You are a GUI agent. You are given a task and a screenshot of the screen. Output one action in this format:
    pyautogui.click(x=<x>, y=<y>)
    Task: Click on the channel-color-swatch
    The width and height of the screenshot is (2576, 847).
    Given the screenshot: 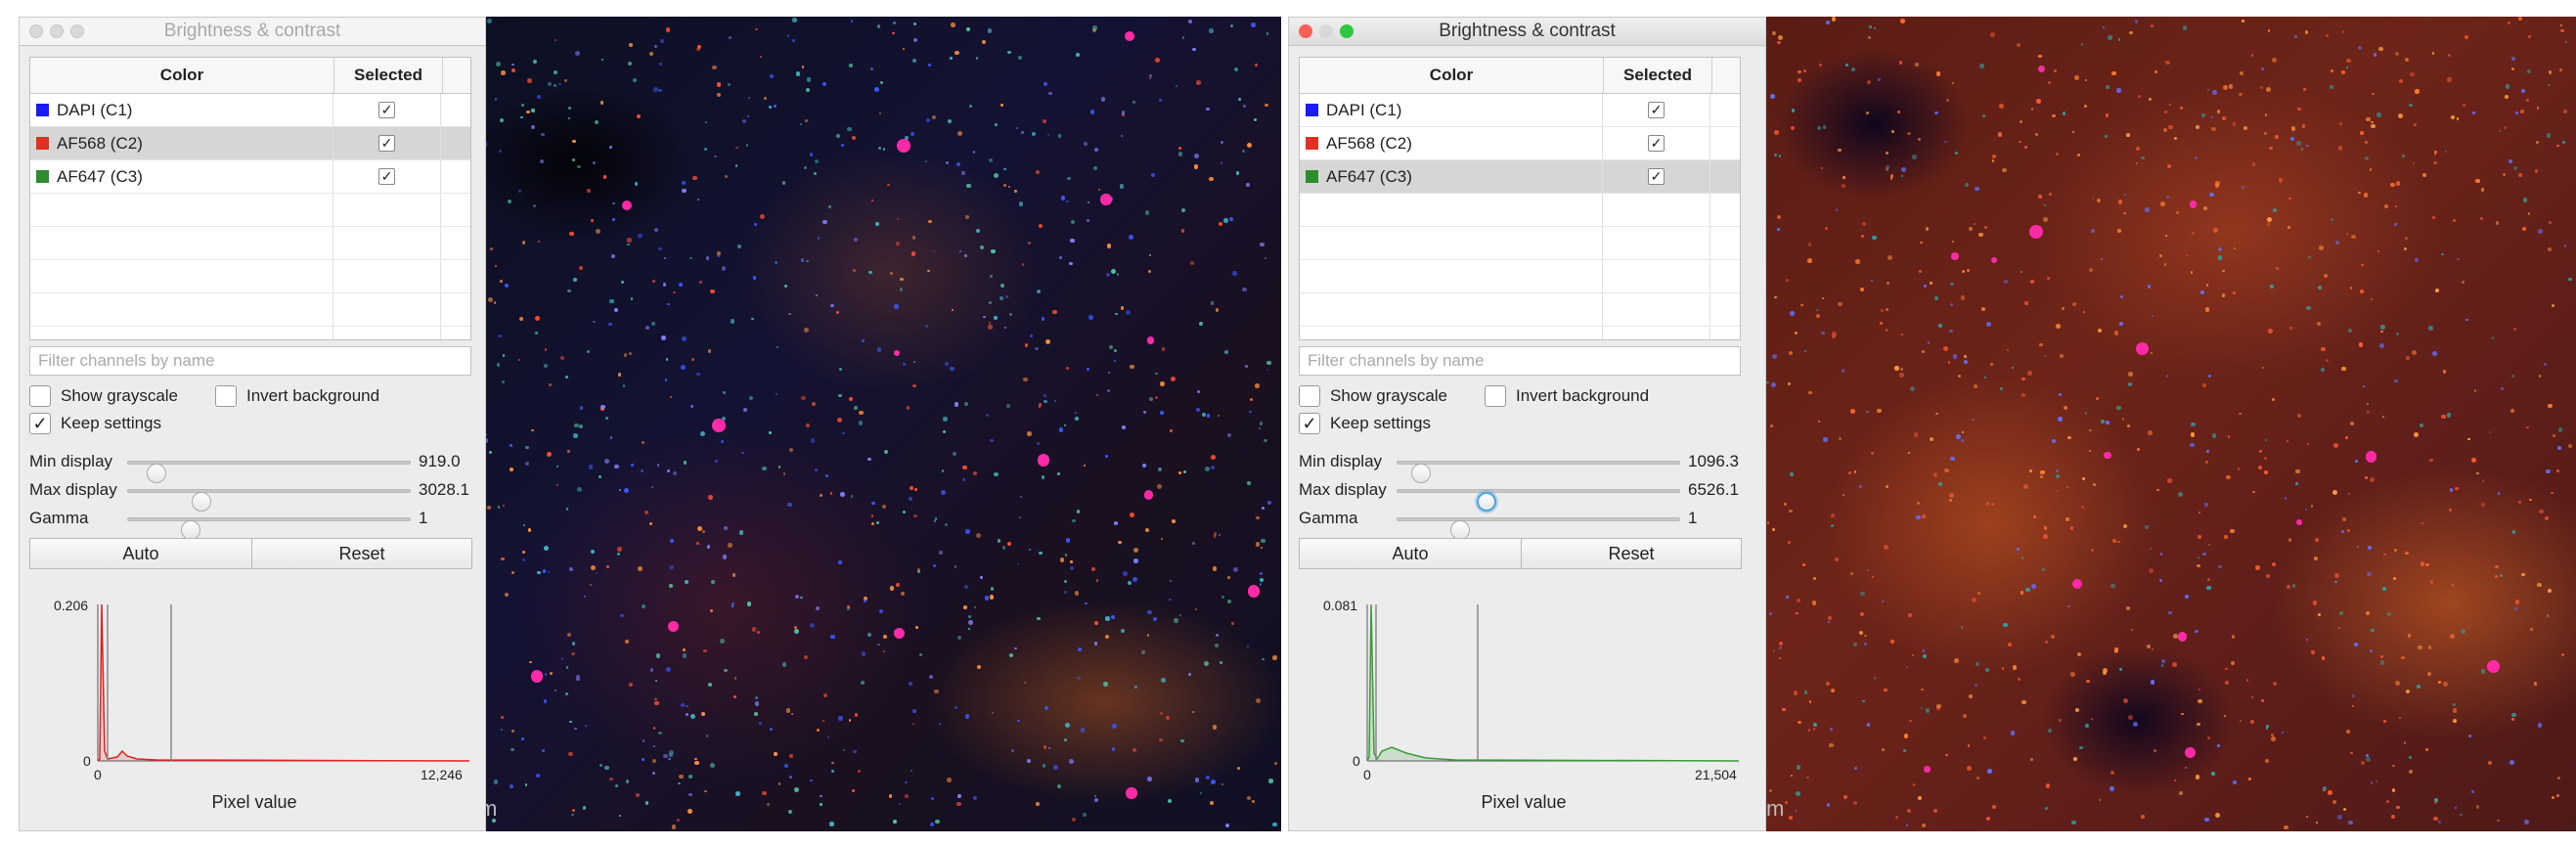 What is the action you would take?
    pyautogui.click(x=43, y=143)
    